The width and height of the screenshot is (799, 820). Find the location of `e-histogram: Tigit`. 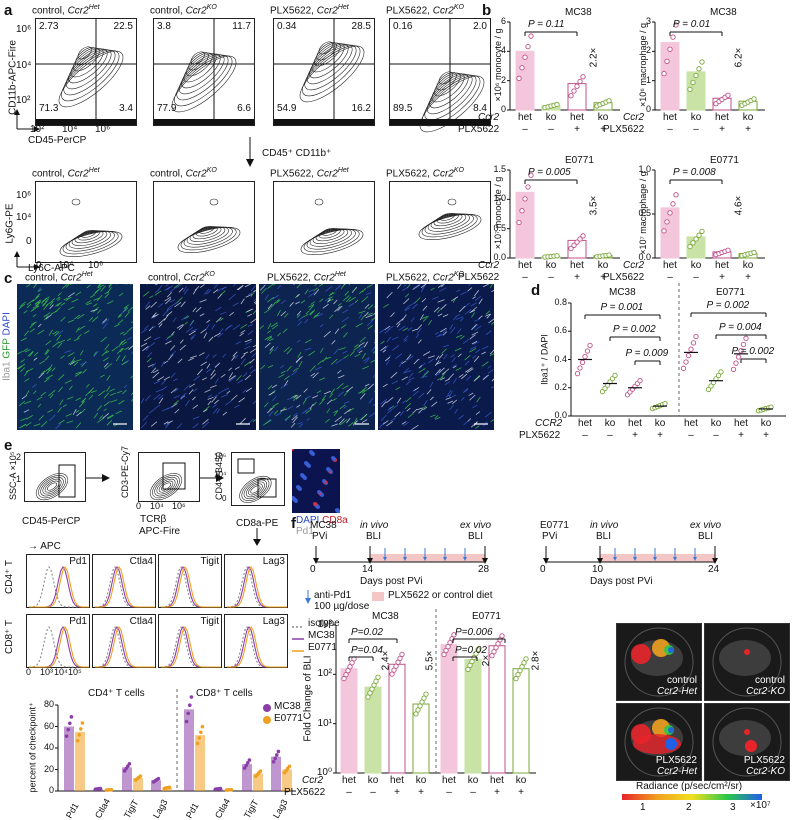

e-histogram: Tigit is located at coordinates (190, 641).